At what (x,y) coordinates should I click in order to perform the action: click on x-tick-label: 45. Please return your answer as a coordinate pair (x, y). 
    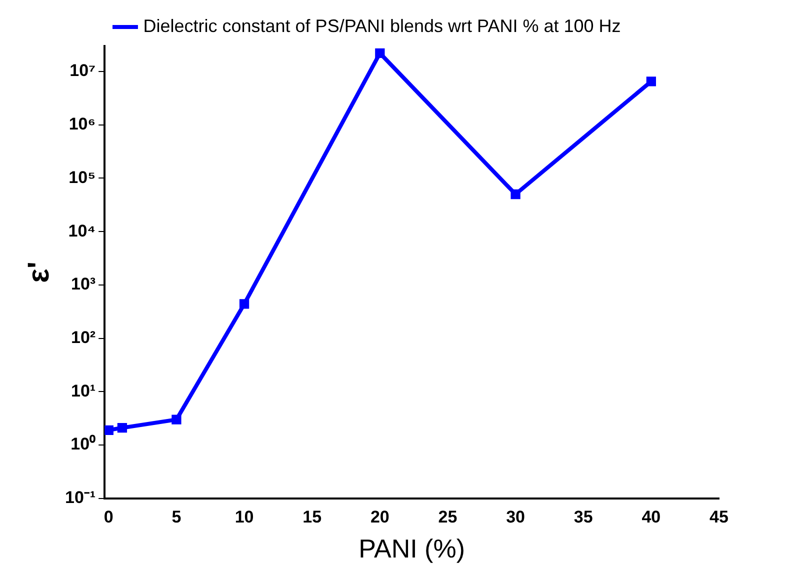
    Looking at the image, I should click on (719, 516).